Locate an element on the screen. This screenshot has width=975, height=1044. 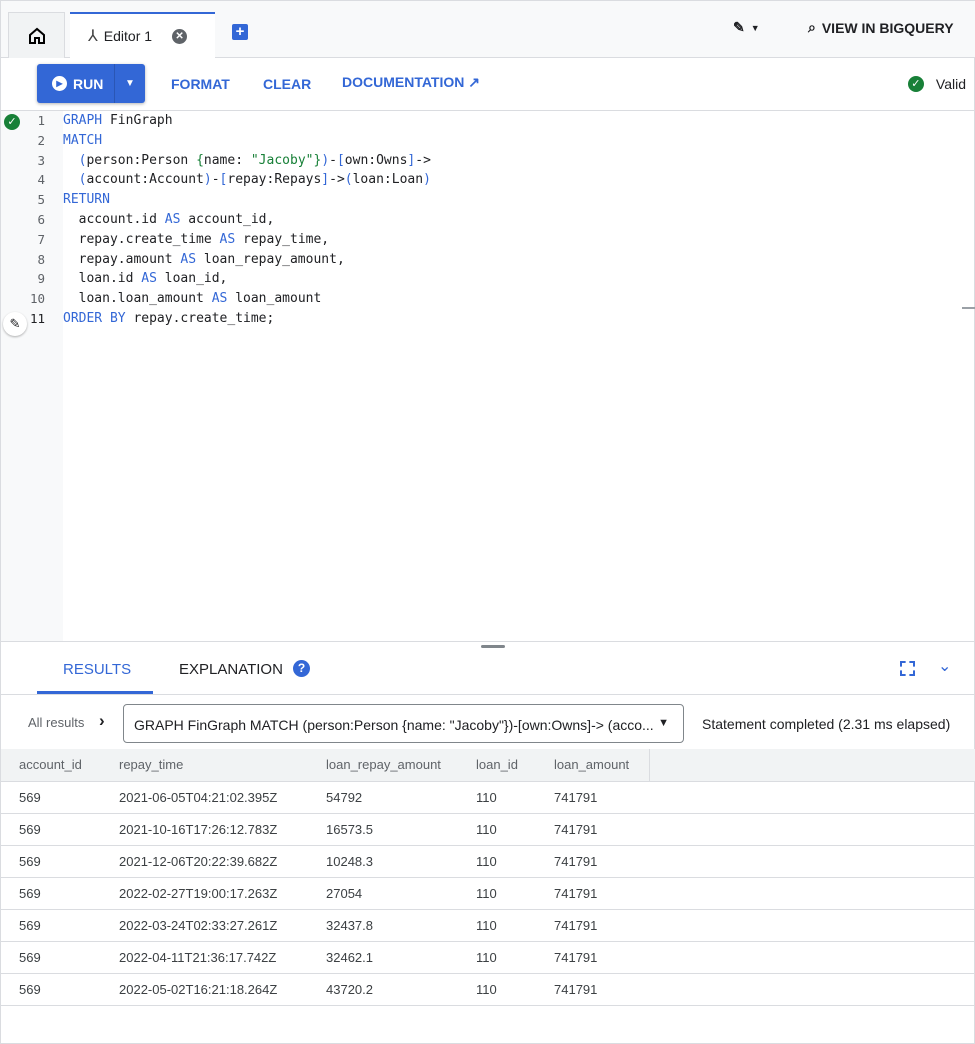
tab-label: Editor 1 is located at coordinates (128, 36).